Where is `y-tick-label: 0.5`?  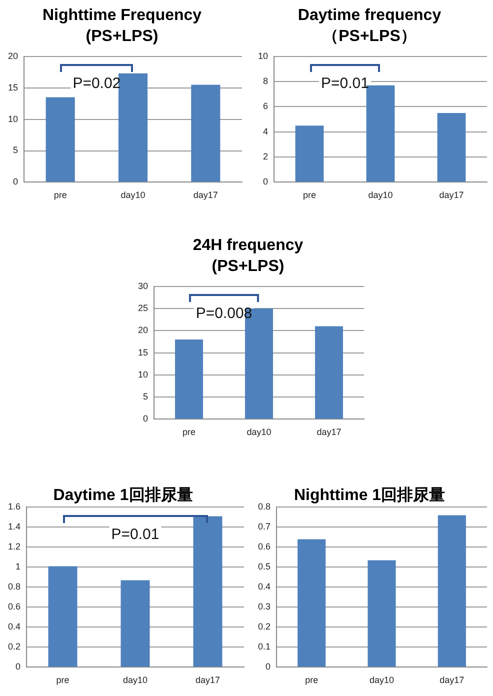
y-tick-label: 0.5 is located at coordinates (264, 567).